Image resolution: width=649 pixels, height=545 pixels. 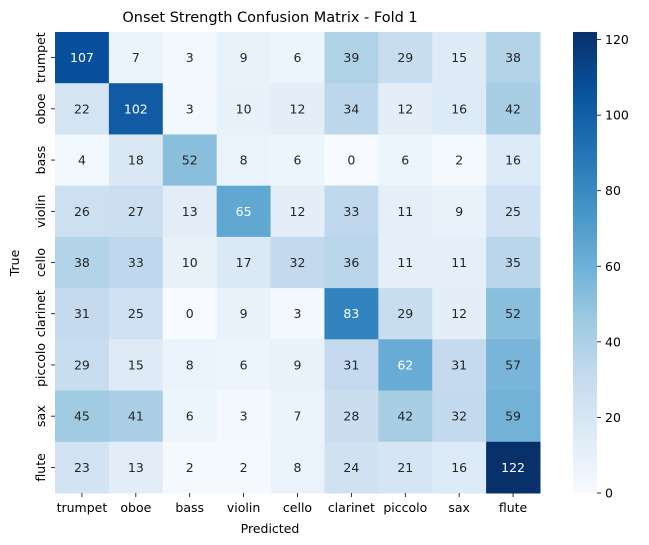 I want to click on x-tick-label: sax, so click(x=459, y=507).